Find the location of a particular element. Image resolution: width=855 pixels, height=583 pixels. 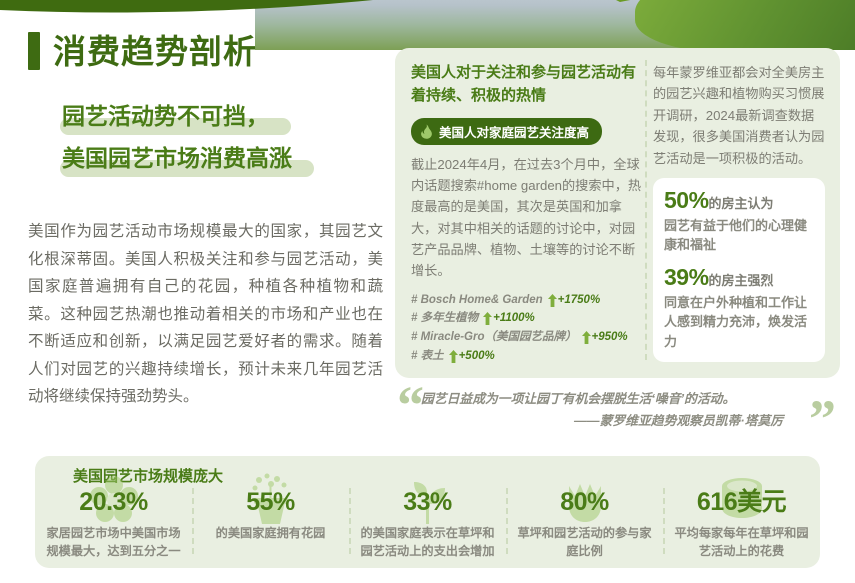

market-stat-4: 80% 草坪和园艺活动的参与家庭比例 is located at coordinates (584, 523).